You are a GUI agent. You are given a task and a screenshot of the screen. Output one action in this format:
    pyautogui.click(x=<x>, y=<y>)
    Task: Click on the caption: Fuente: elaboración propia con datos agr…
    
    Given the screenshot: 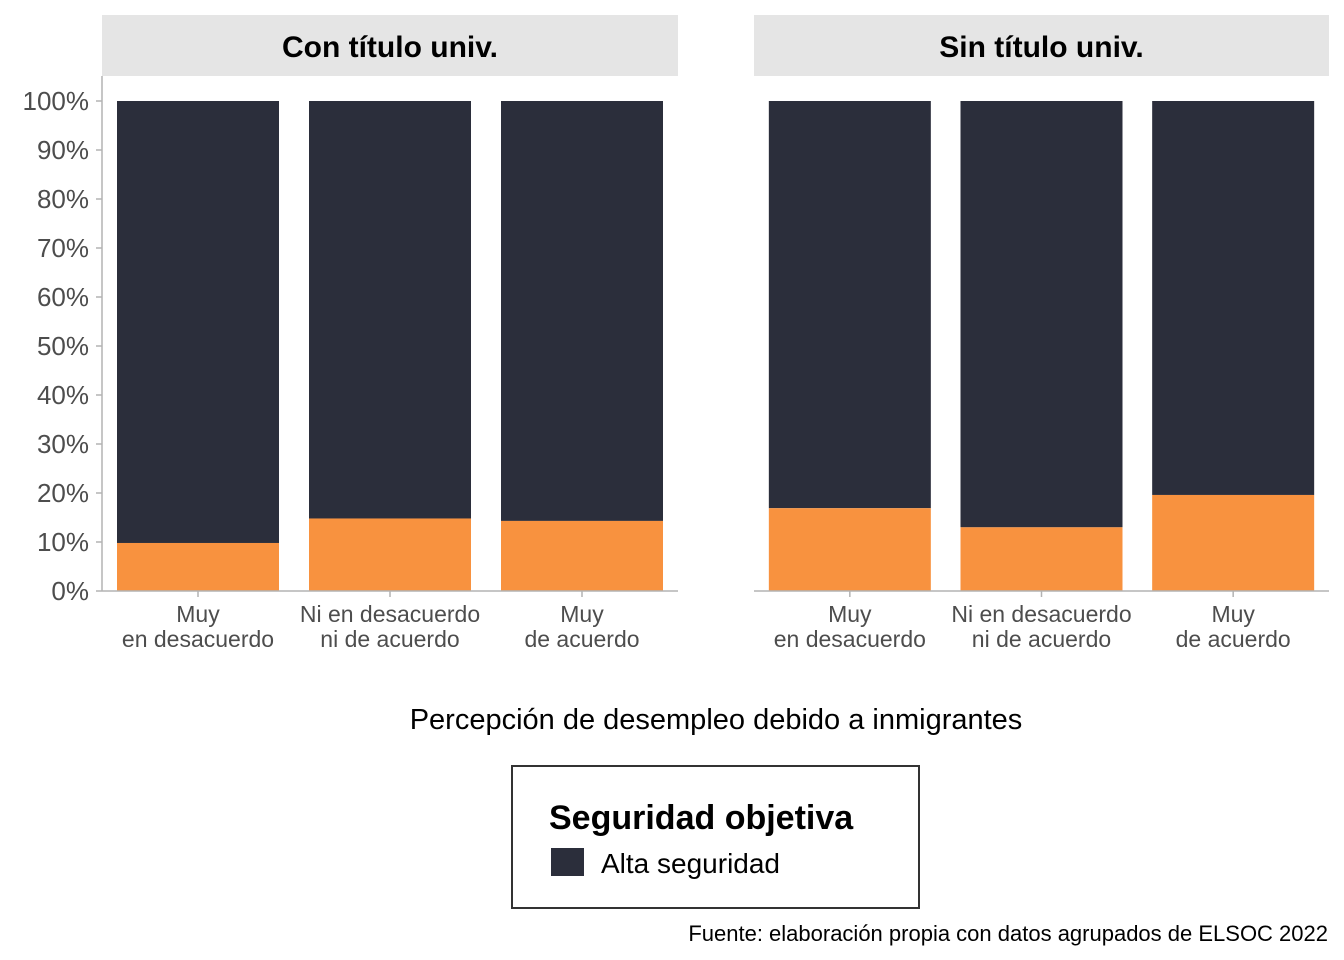 What is the action you would take?
    pyautogui.click(x=1008, y=933)
    